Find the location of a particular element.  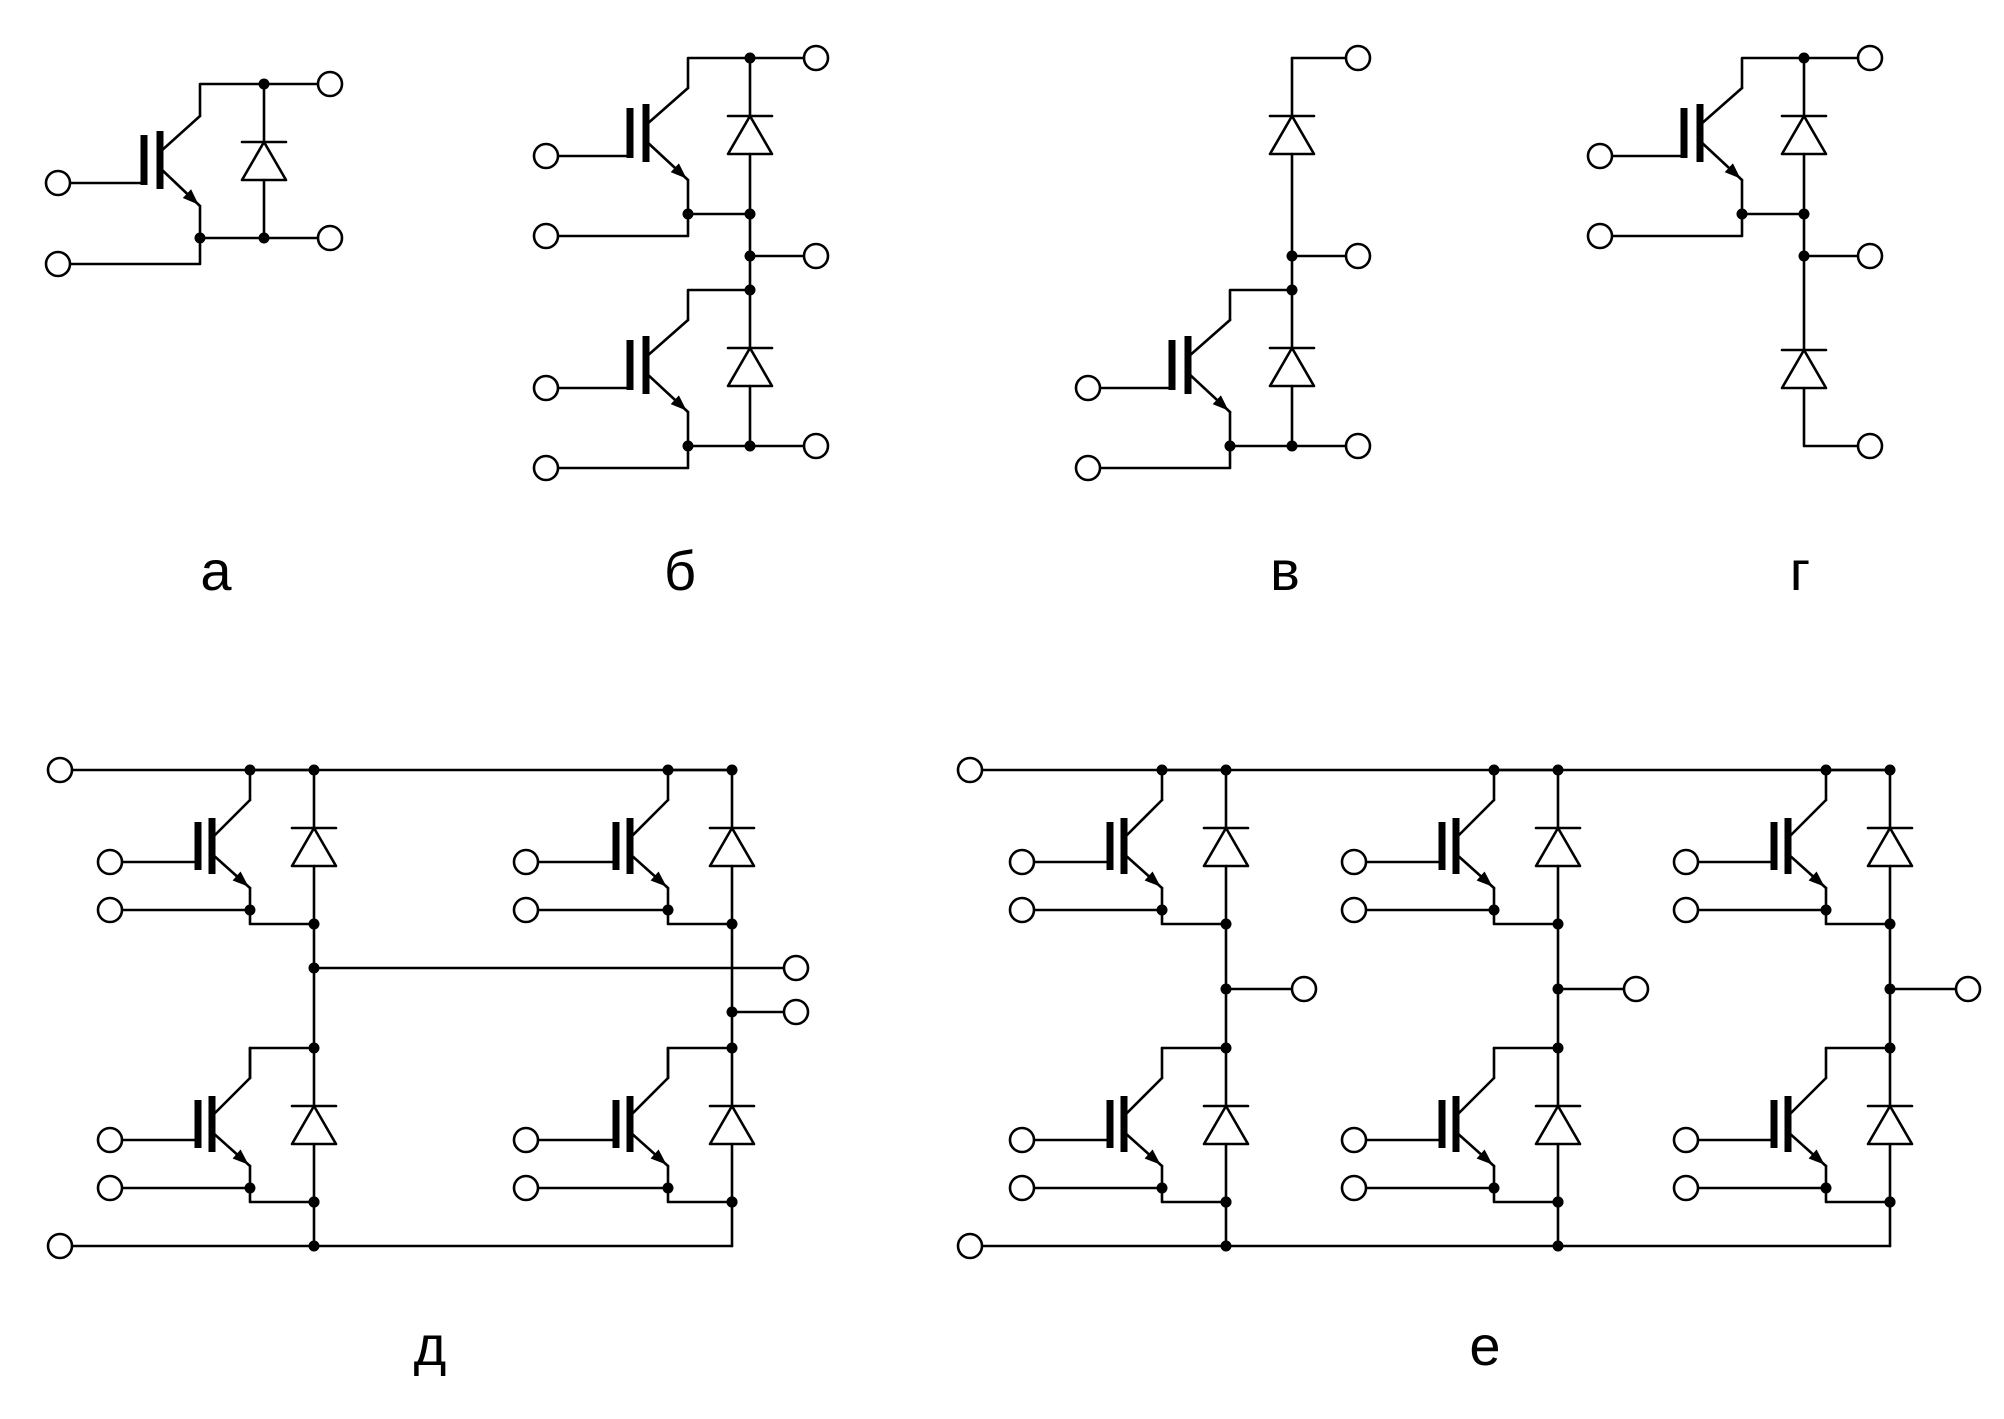

label-d: д is located at coordinates (430, 1345).